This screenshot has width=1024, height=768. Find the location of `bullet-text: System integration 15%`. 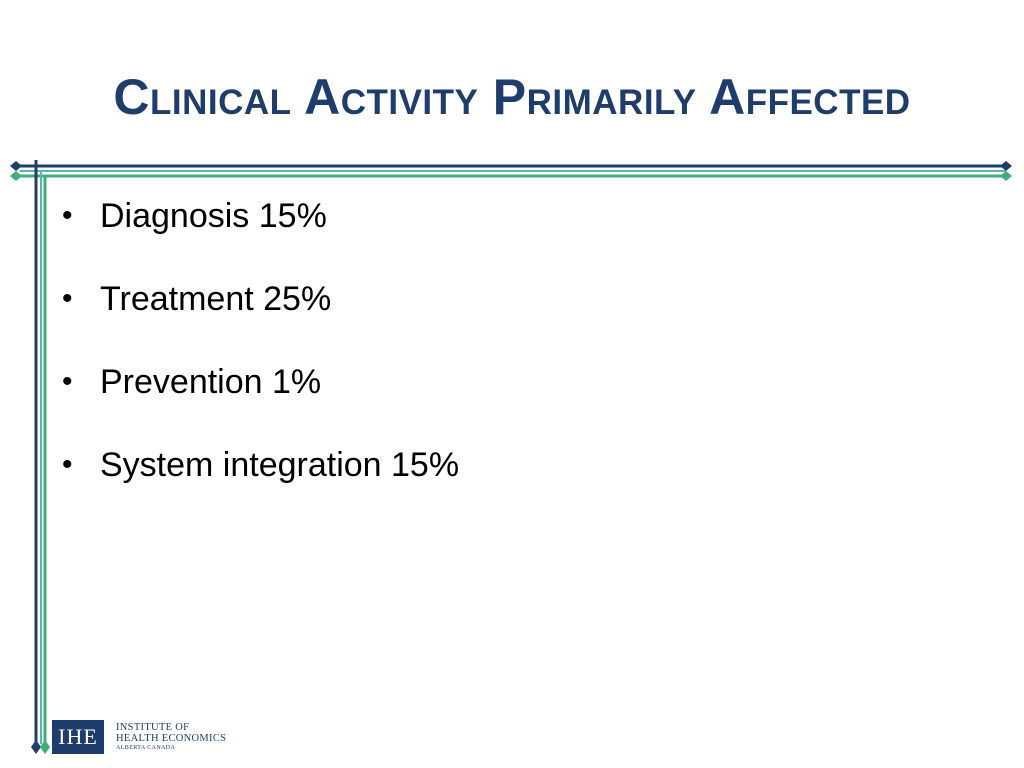

bullet-text: System integration 15% is located at coordinates (280, 465).